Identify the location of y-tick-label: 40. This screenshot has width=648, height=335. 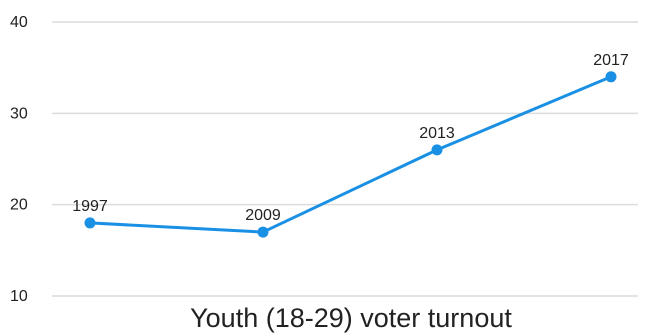
(19, 22).